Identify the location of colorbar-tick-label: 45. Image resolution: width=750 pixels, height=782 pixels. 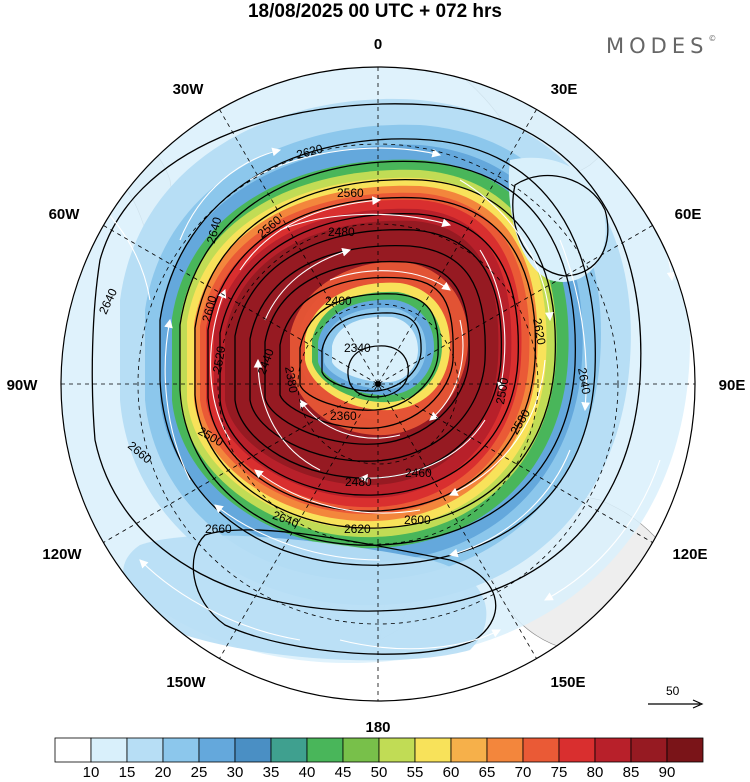
(343, 772).